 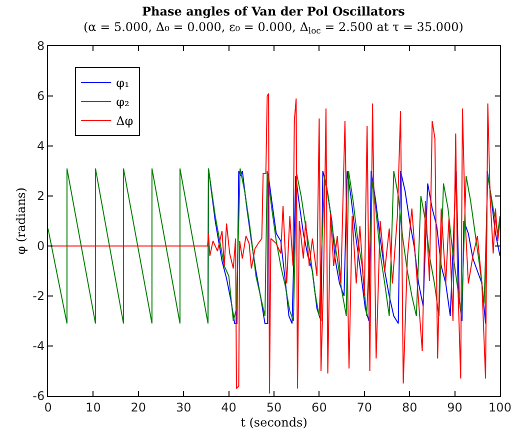 I want to click on y-tick-label: -4, so click(x=38, y=346).